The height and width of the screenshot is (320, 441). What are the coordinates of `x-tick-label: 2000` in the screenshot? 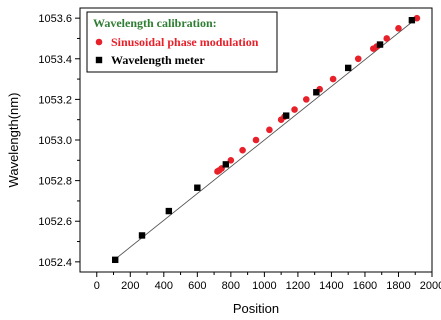 It's located at (430, 286).